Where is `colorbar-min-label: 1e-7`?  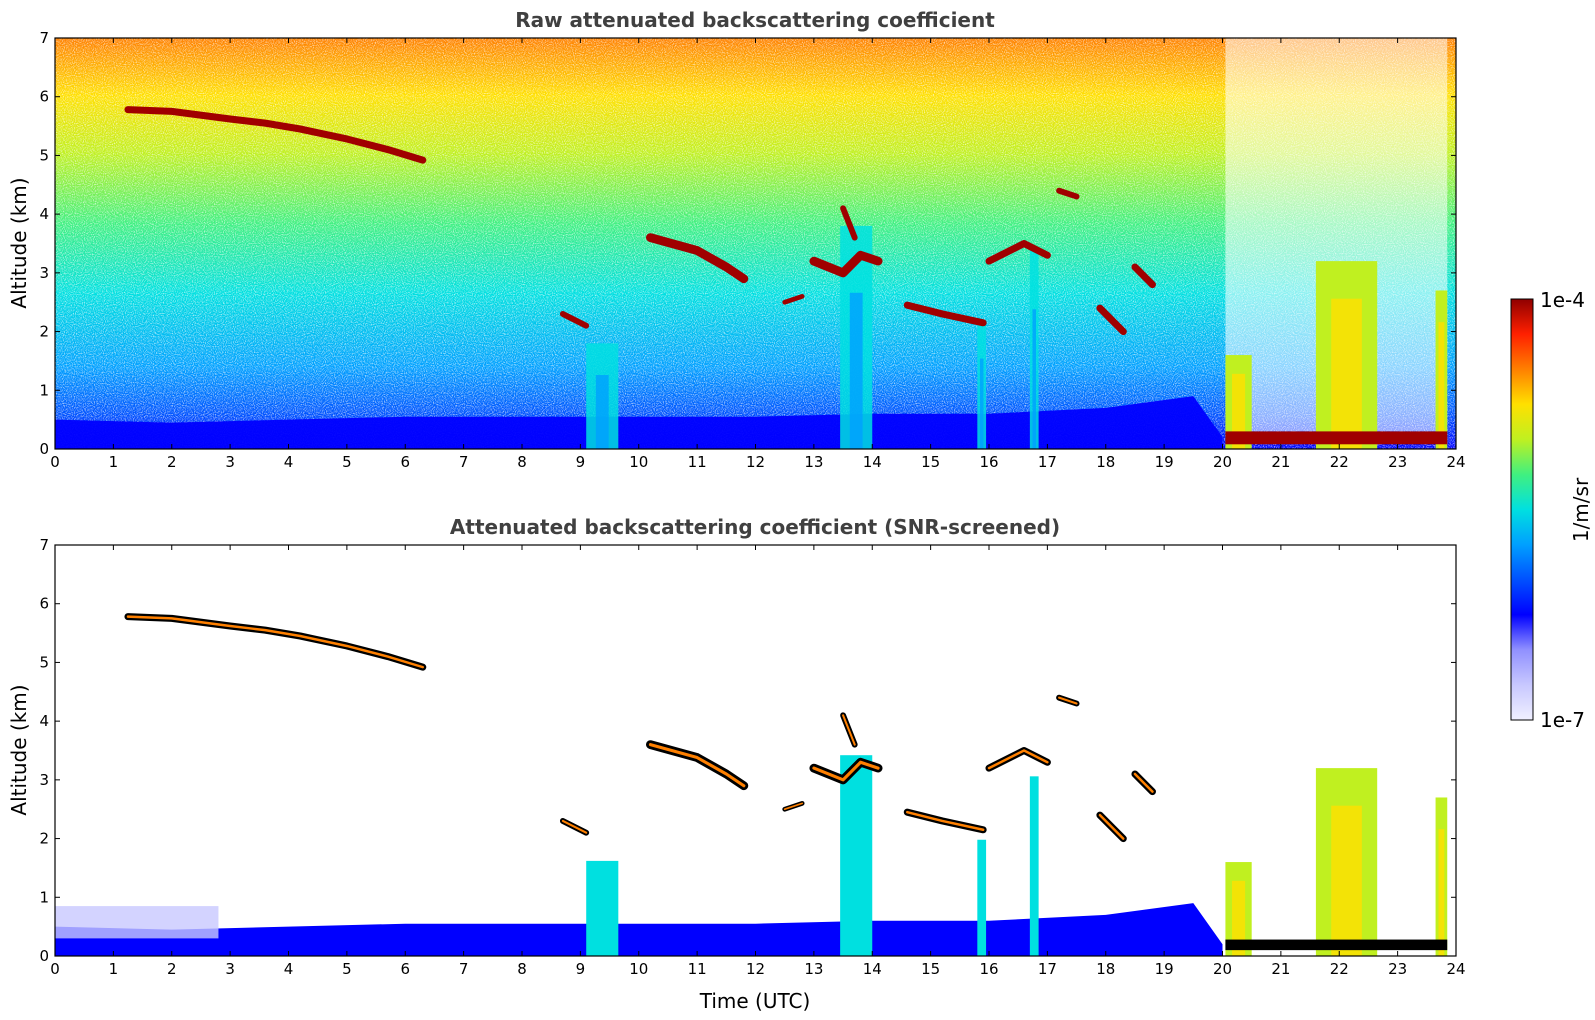 colorbar-min-label: 1e-7 is located at coordinates (1562, 720).